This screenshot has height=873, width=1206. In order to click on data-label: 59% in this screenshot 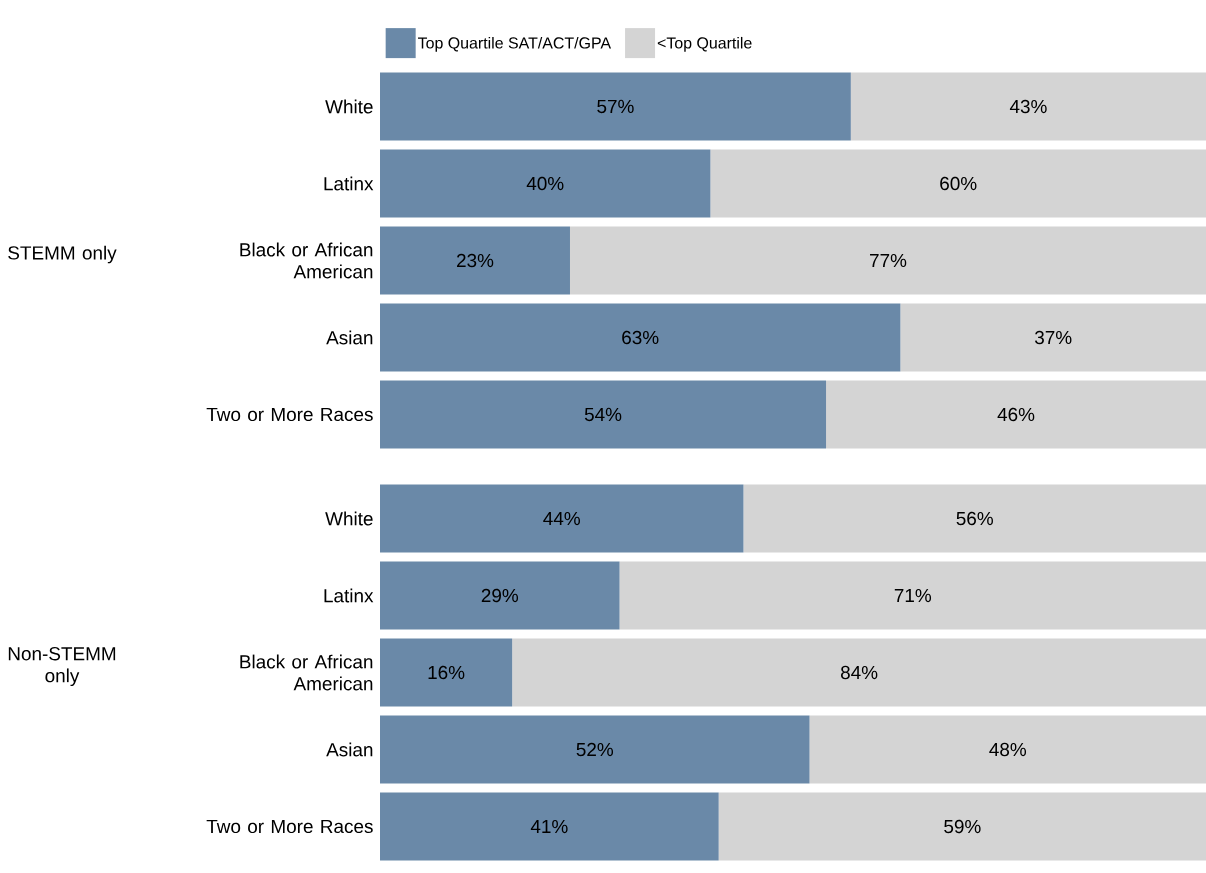, I will do `click(962, 826)`.